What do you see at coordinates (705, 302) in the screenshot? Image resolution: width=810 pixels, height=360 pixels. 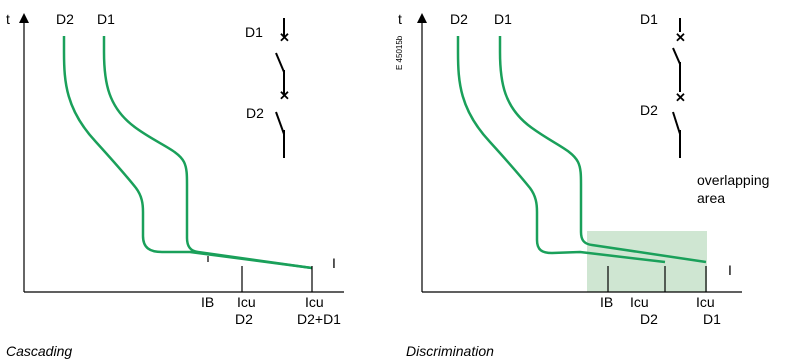 I see `tick-icu-d1-label: Icu` at bounding box center [705, 302].